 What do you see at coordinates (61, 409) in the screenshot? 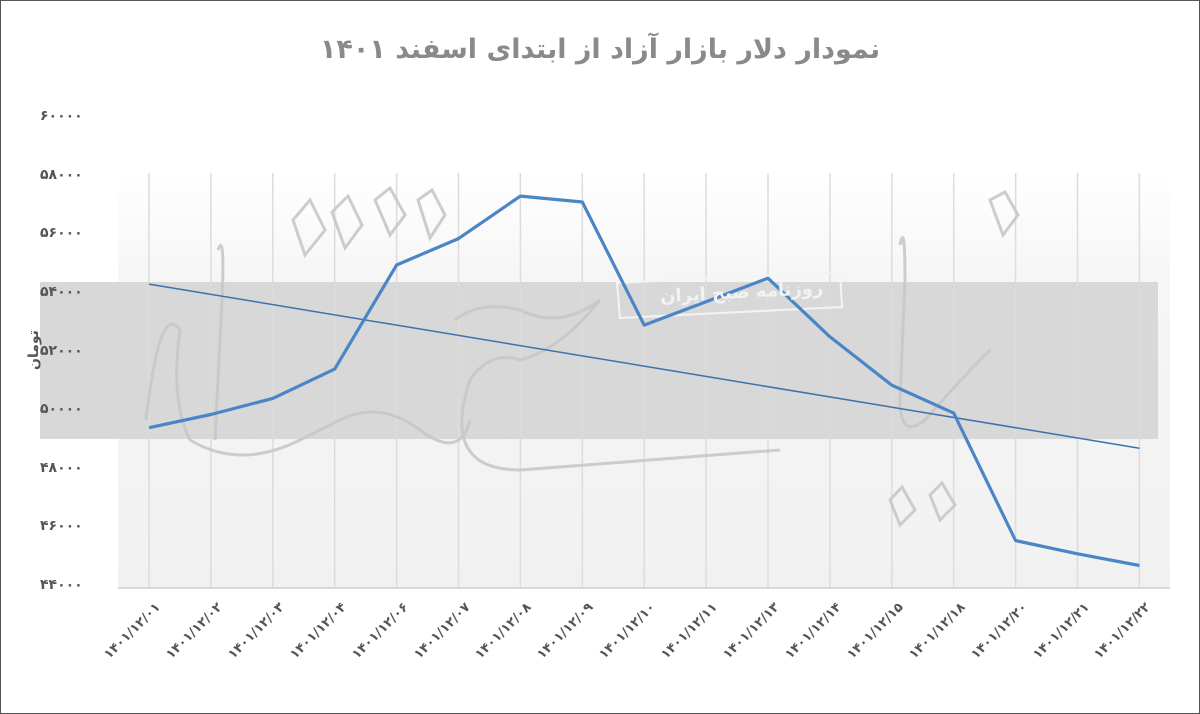
I see `y-tick-label: ۵۰۰۰۰` at bounding box center [61, 409].